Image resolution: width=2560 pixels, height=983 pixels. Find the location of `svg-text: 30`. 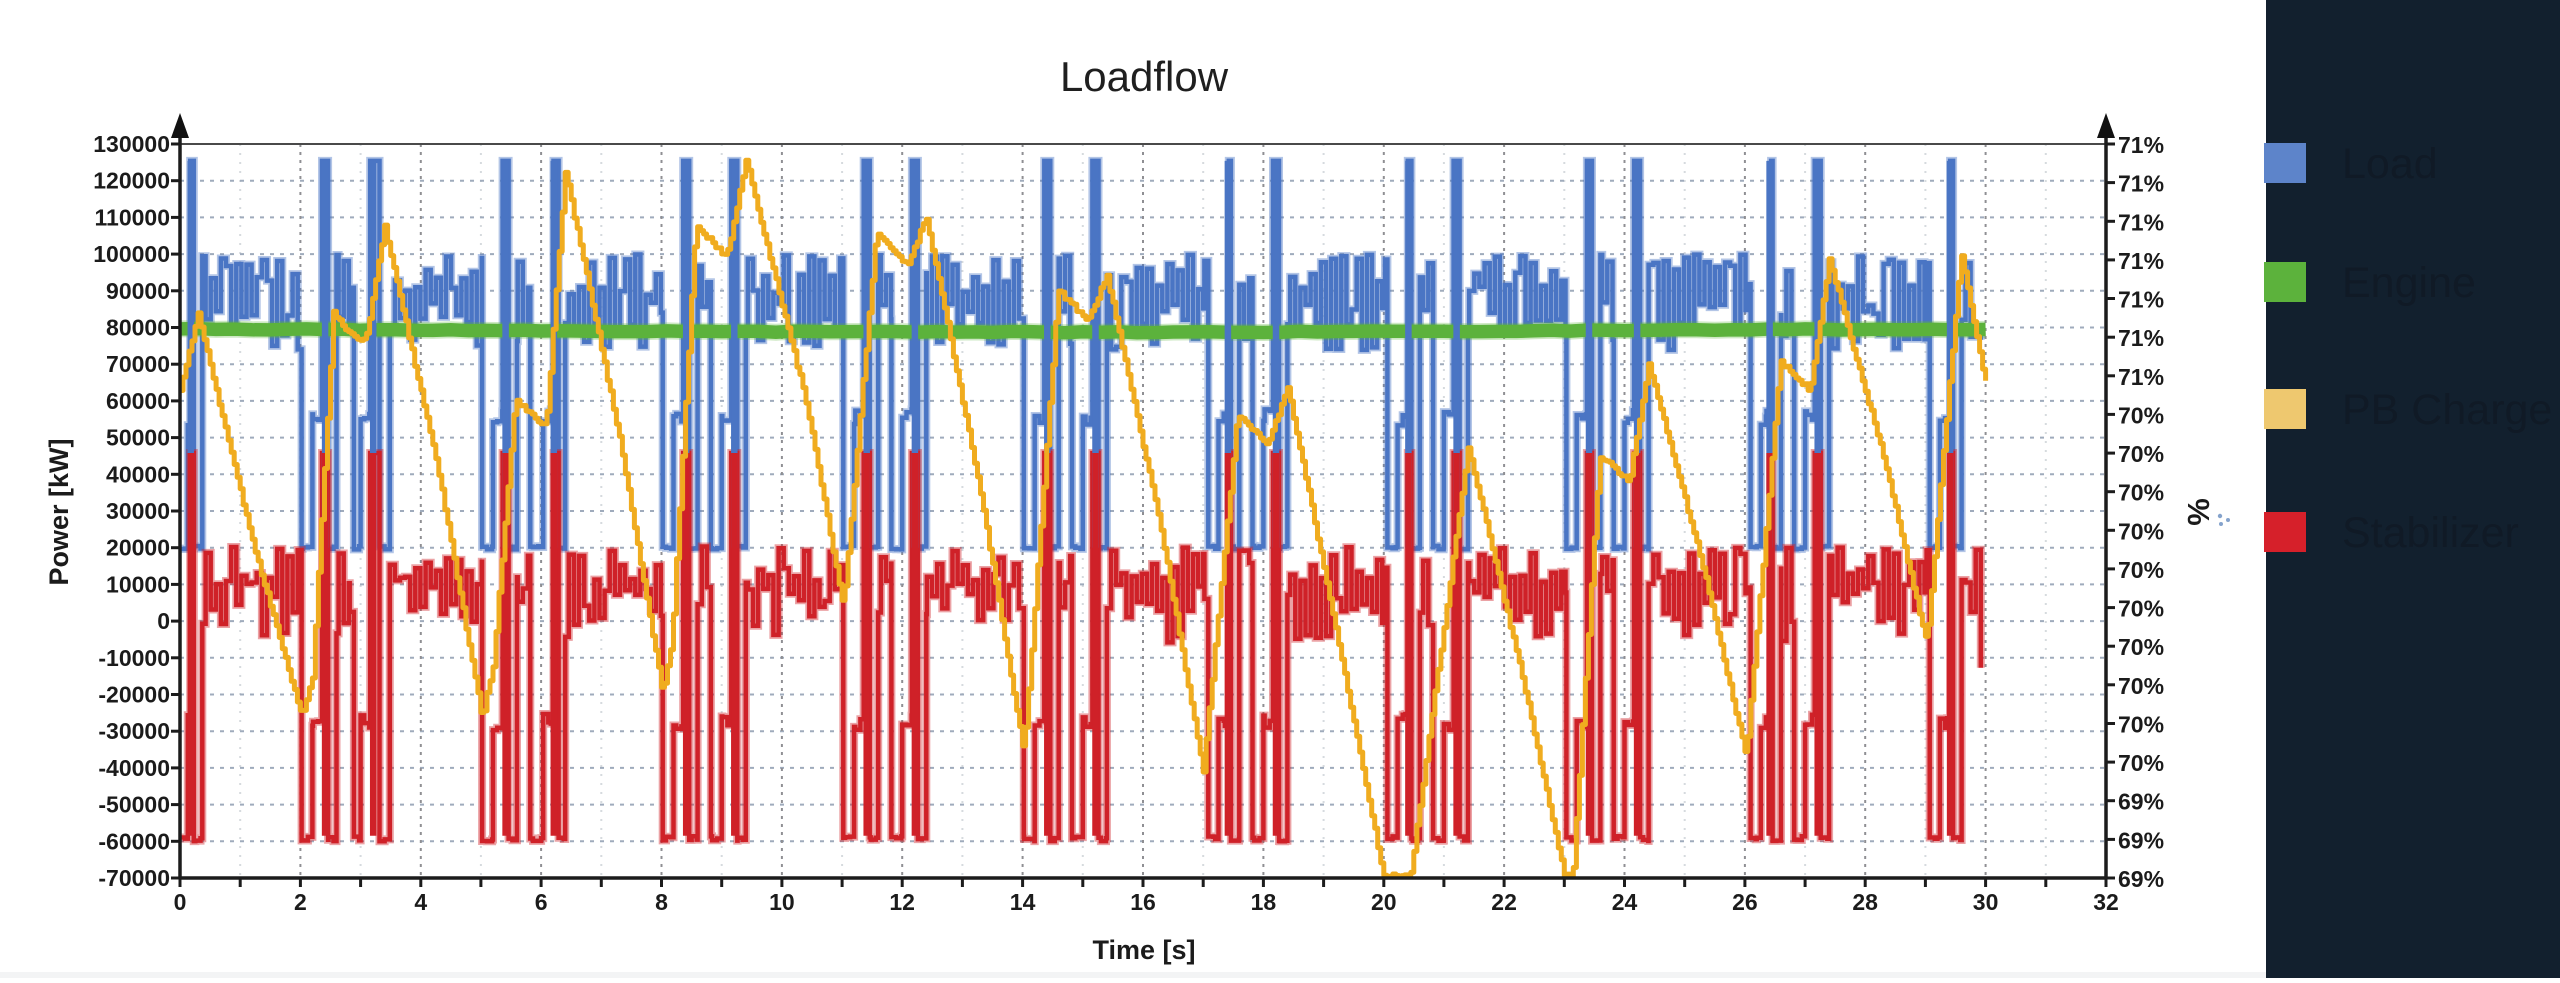

svg-text: 30 is located at coordinates (1986, 902).